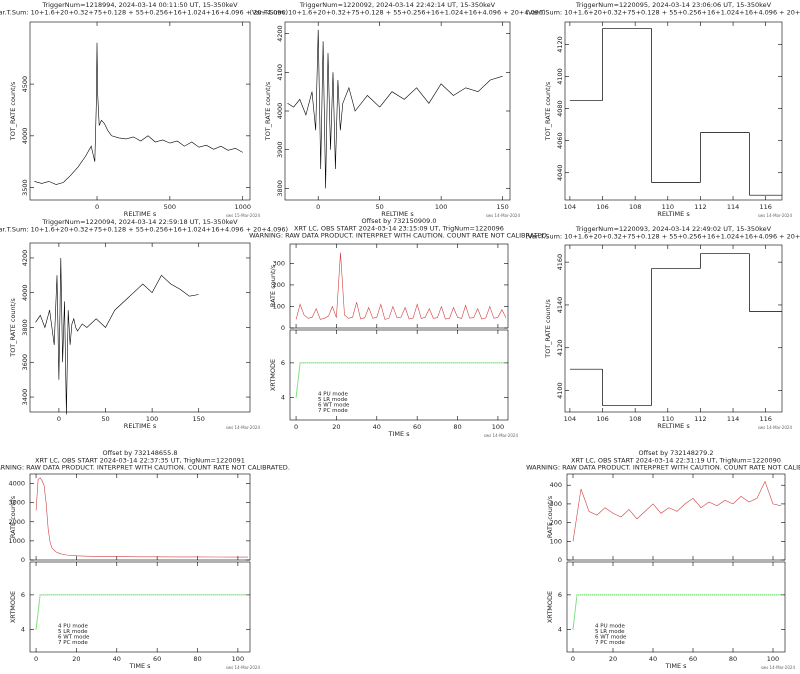  I want to click on y-tick-label: 400, so click(556, 485).